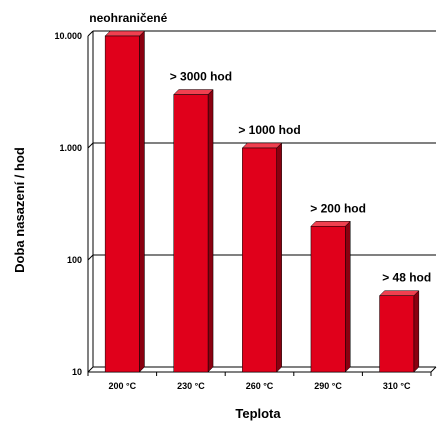  What do you see at coordinates (338, 208) in the screenshot?
I see `data-label: > 200 hod` at bounding box center [338, 208].